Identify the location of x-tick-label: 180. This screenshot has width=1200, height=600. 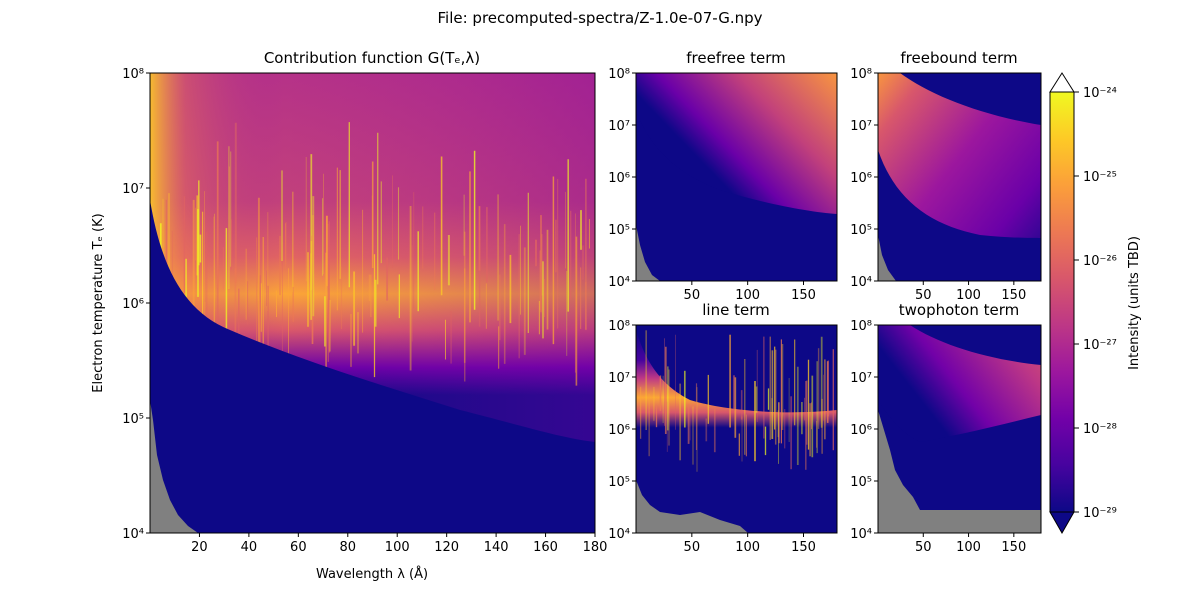
(595, 547).